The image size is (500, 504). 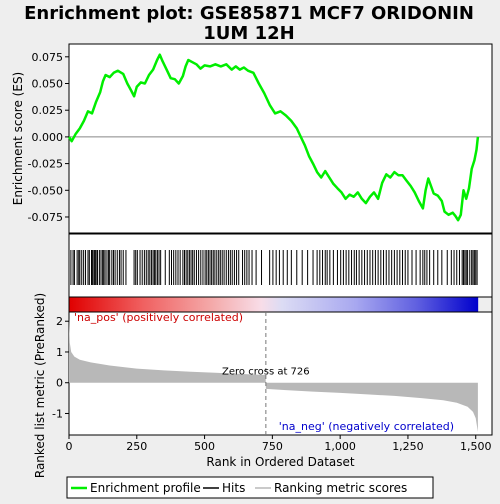 I want to click on x-tick-label: 1,250, so click(x=408, y=446).